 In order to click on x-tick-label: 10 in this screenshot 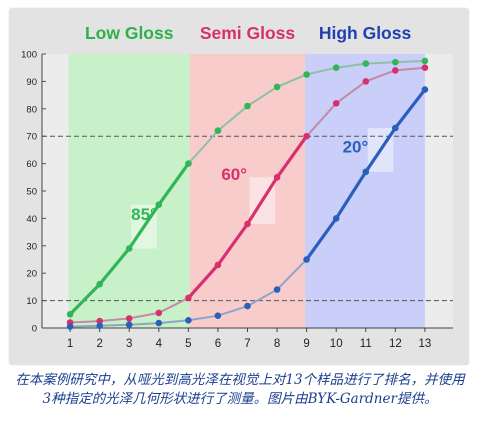, I will do `click(336, 344)`.